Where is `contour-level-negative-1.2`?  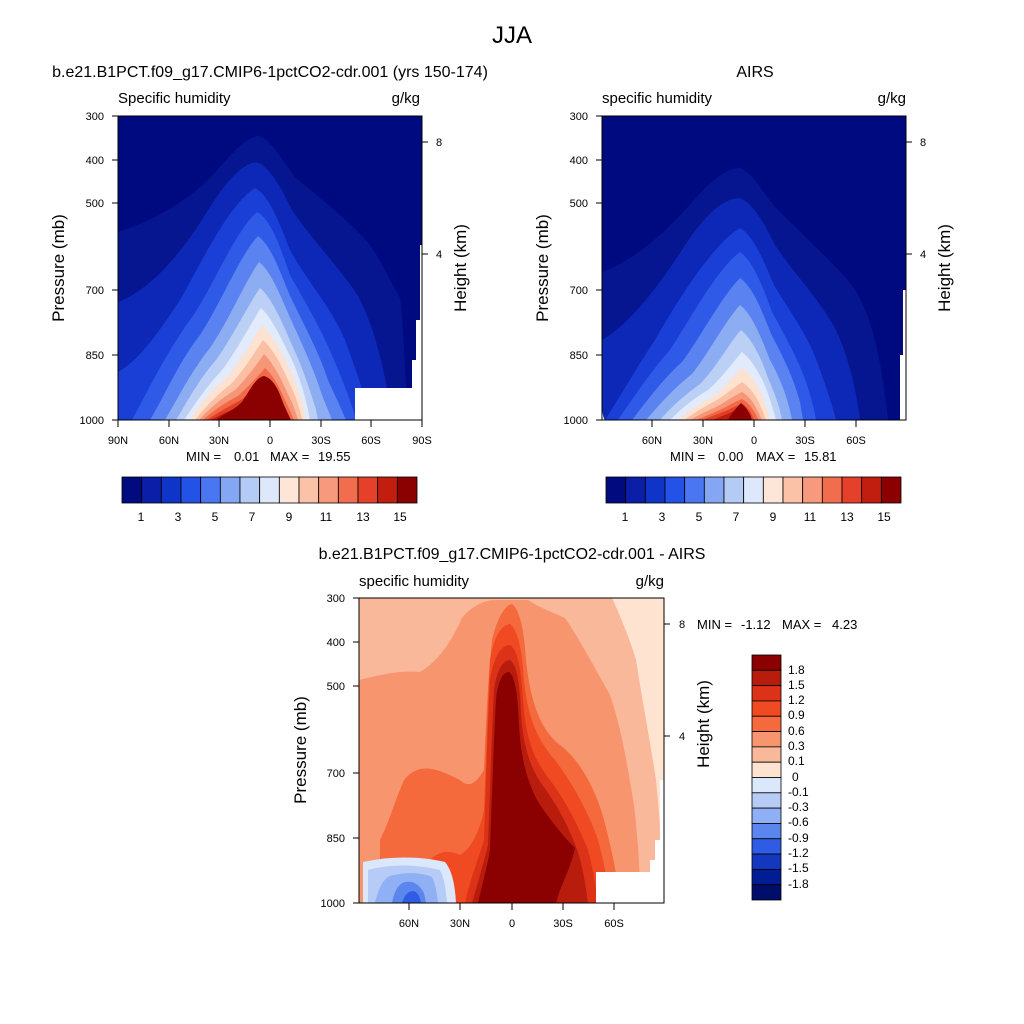 contour-level-negative-1.2 is located at coordinates (411, 897).